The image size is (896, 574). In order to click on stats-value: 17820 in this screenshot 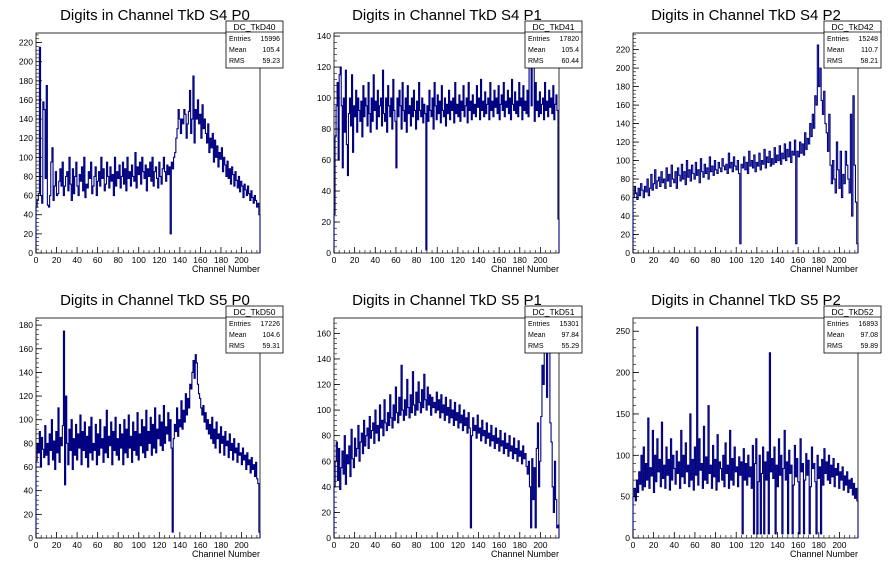, I will do `click(570, 39)`.